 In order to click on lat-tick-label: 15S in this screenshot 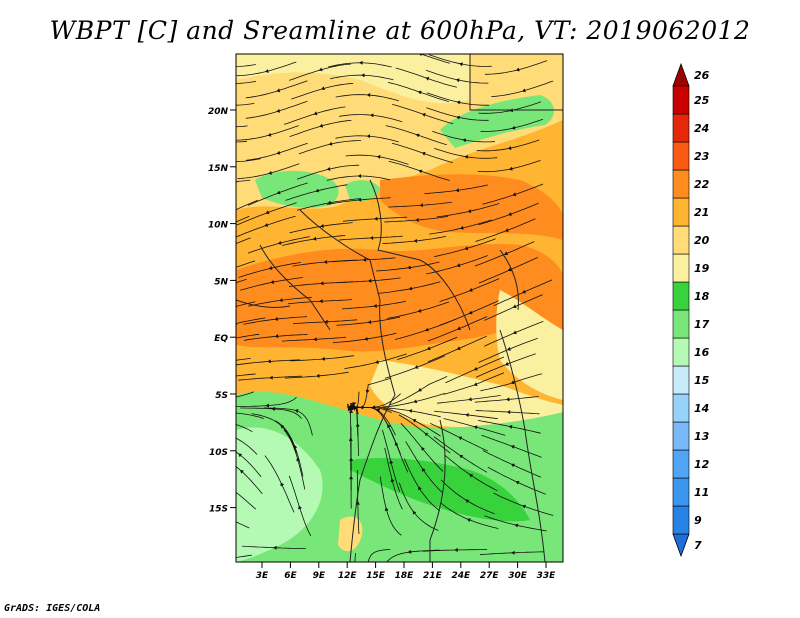, I will do `click(218, 510)`.